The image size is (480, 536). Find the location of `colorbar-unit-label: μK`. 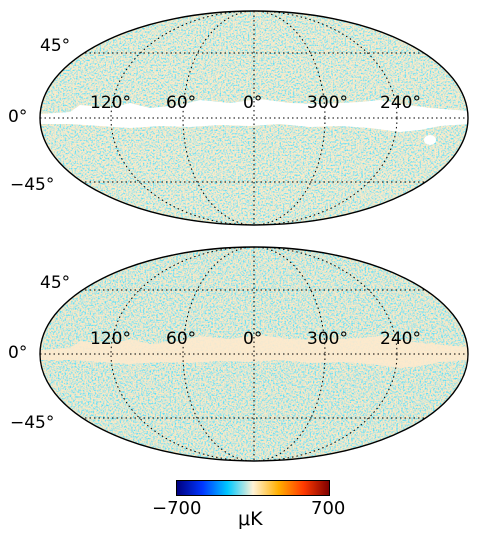

colorbar-unit-label: μK is located at coordinates (250, 519).